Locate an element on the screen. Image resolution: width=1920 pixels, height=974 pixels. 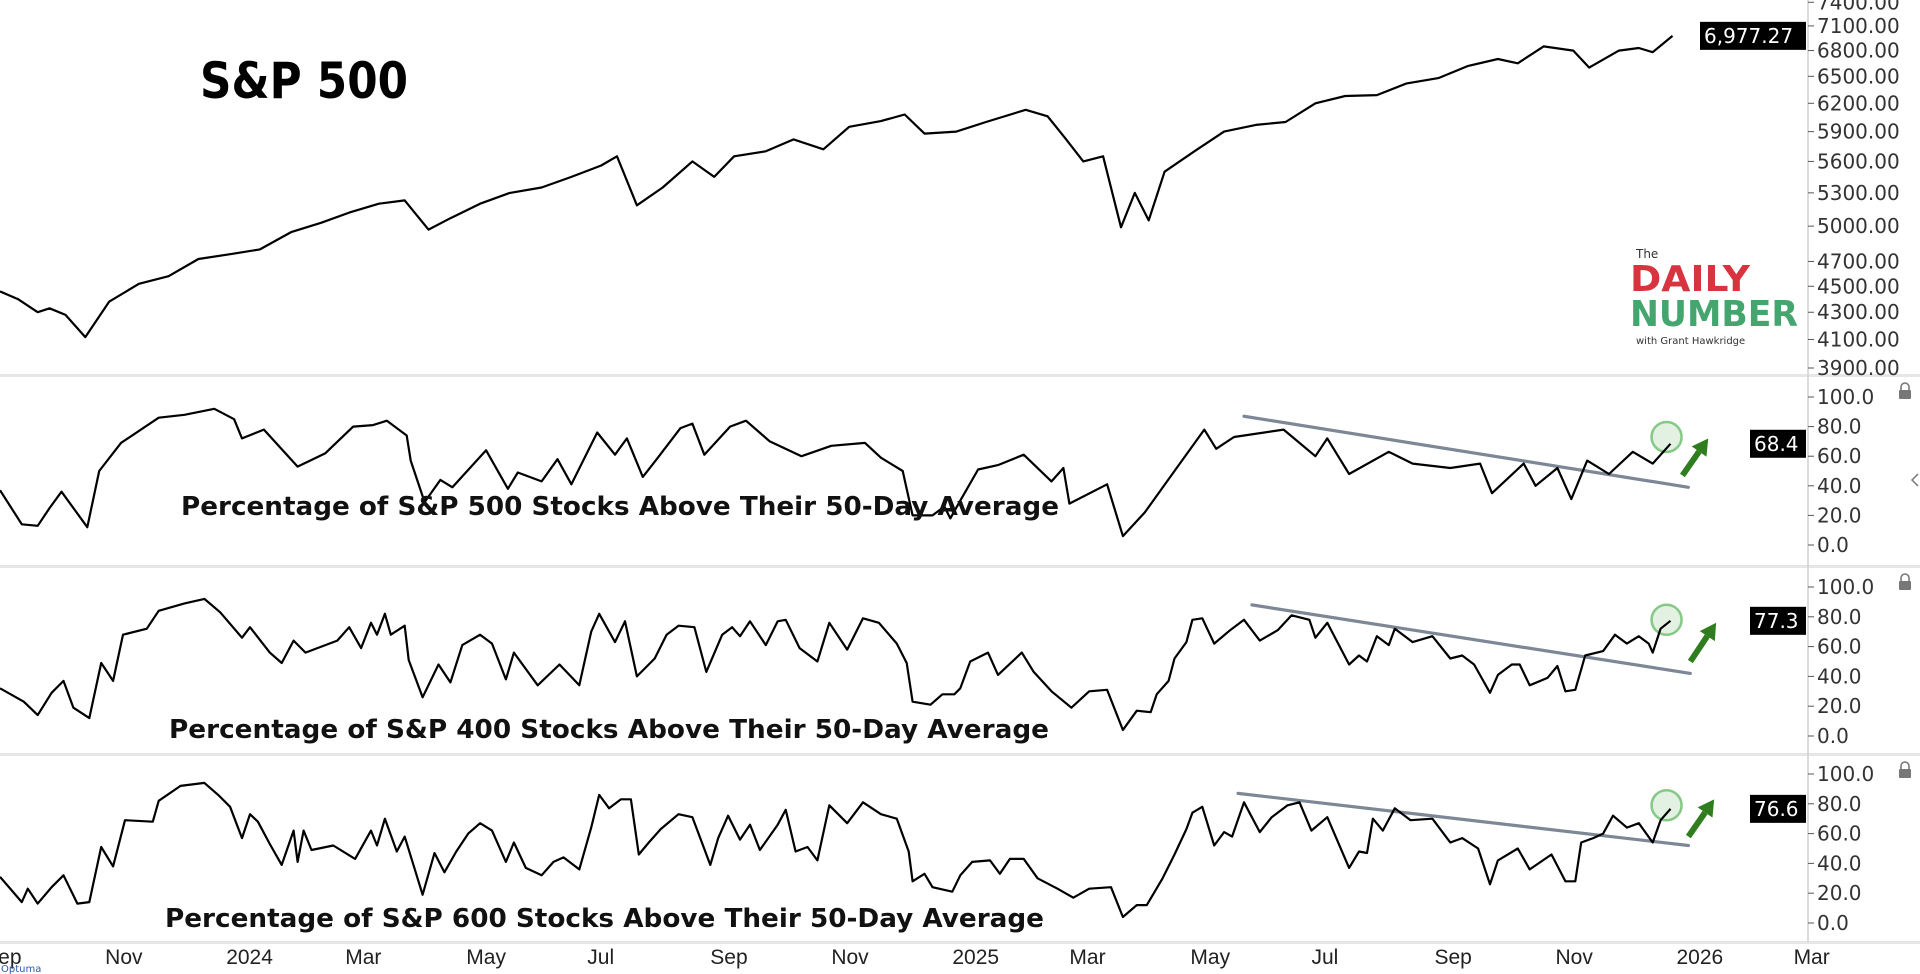
x-tick-label: 2026 is located at coordinates (1700, 957).